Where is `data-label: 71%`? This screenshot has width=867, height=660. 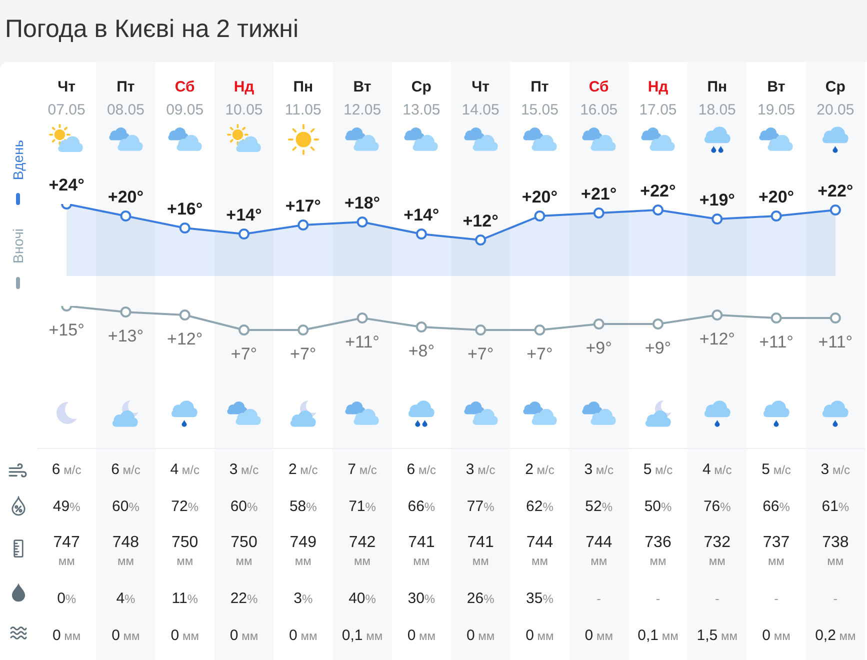 data-label: 71% is located at coordinates (362, 506).